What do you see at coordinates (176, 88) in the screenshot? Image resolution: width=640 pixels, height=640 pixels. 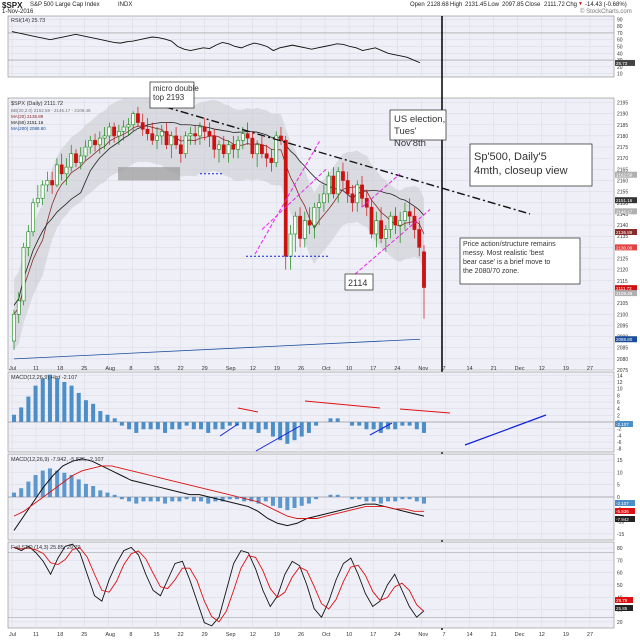 I see `double-top-label: micro double` at bounding box center [176, 88].